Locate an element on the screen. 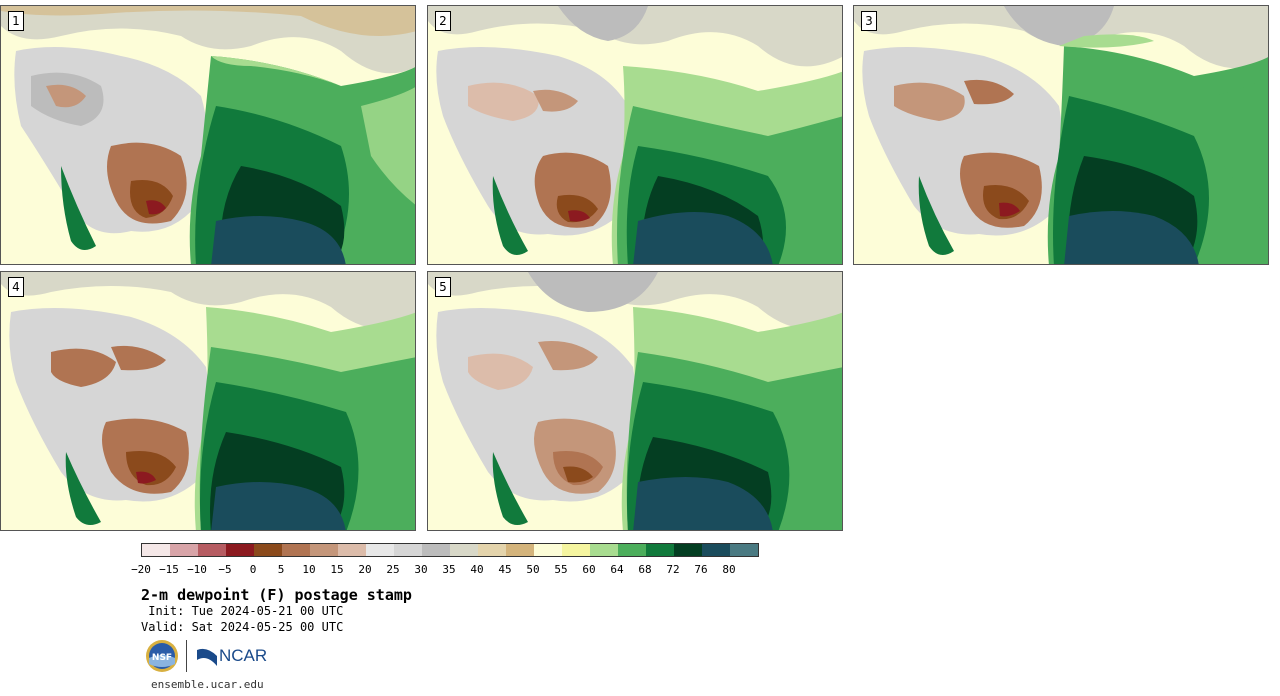 Image resolution: width=1280 pixels, height=696 pixels. colorbar-tick-label: 50 is located at coordinates (533, 569).